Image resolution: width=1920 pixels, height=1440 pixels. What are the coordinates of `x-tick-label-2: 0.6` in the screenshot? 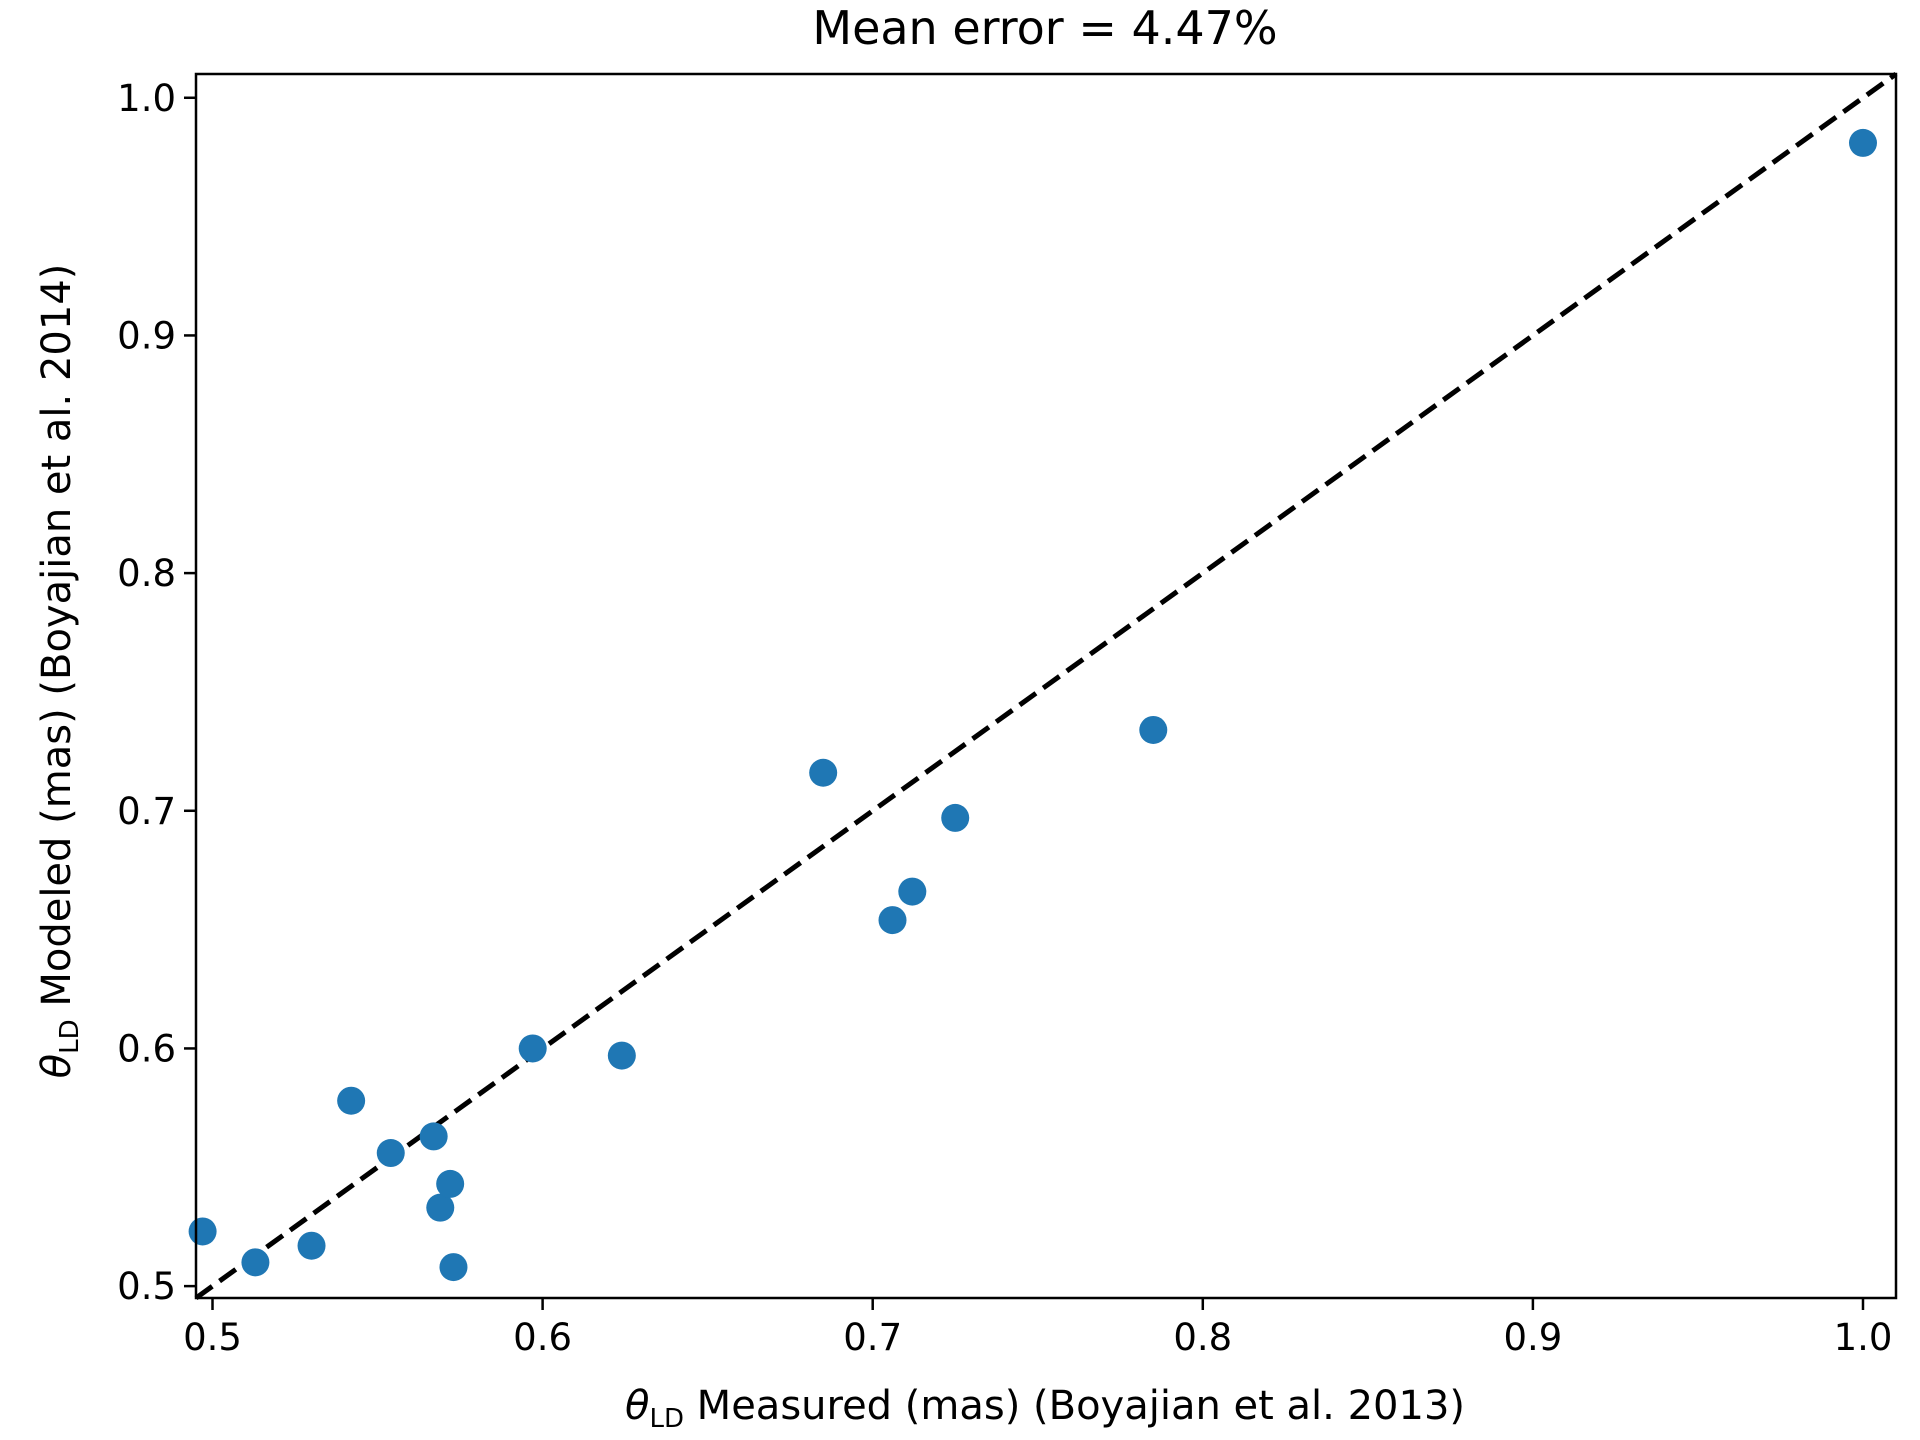 It's located at (542, 1337).